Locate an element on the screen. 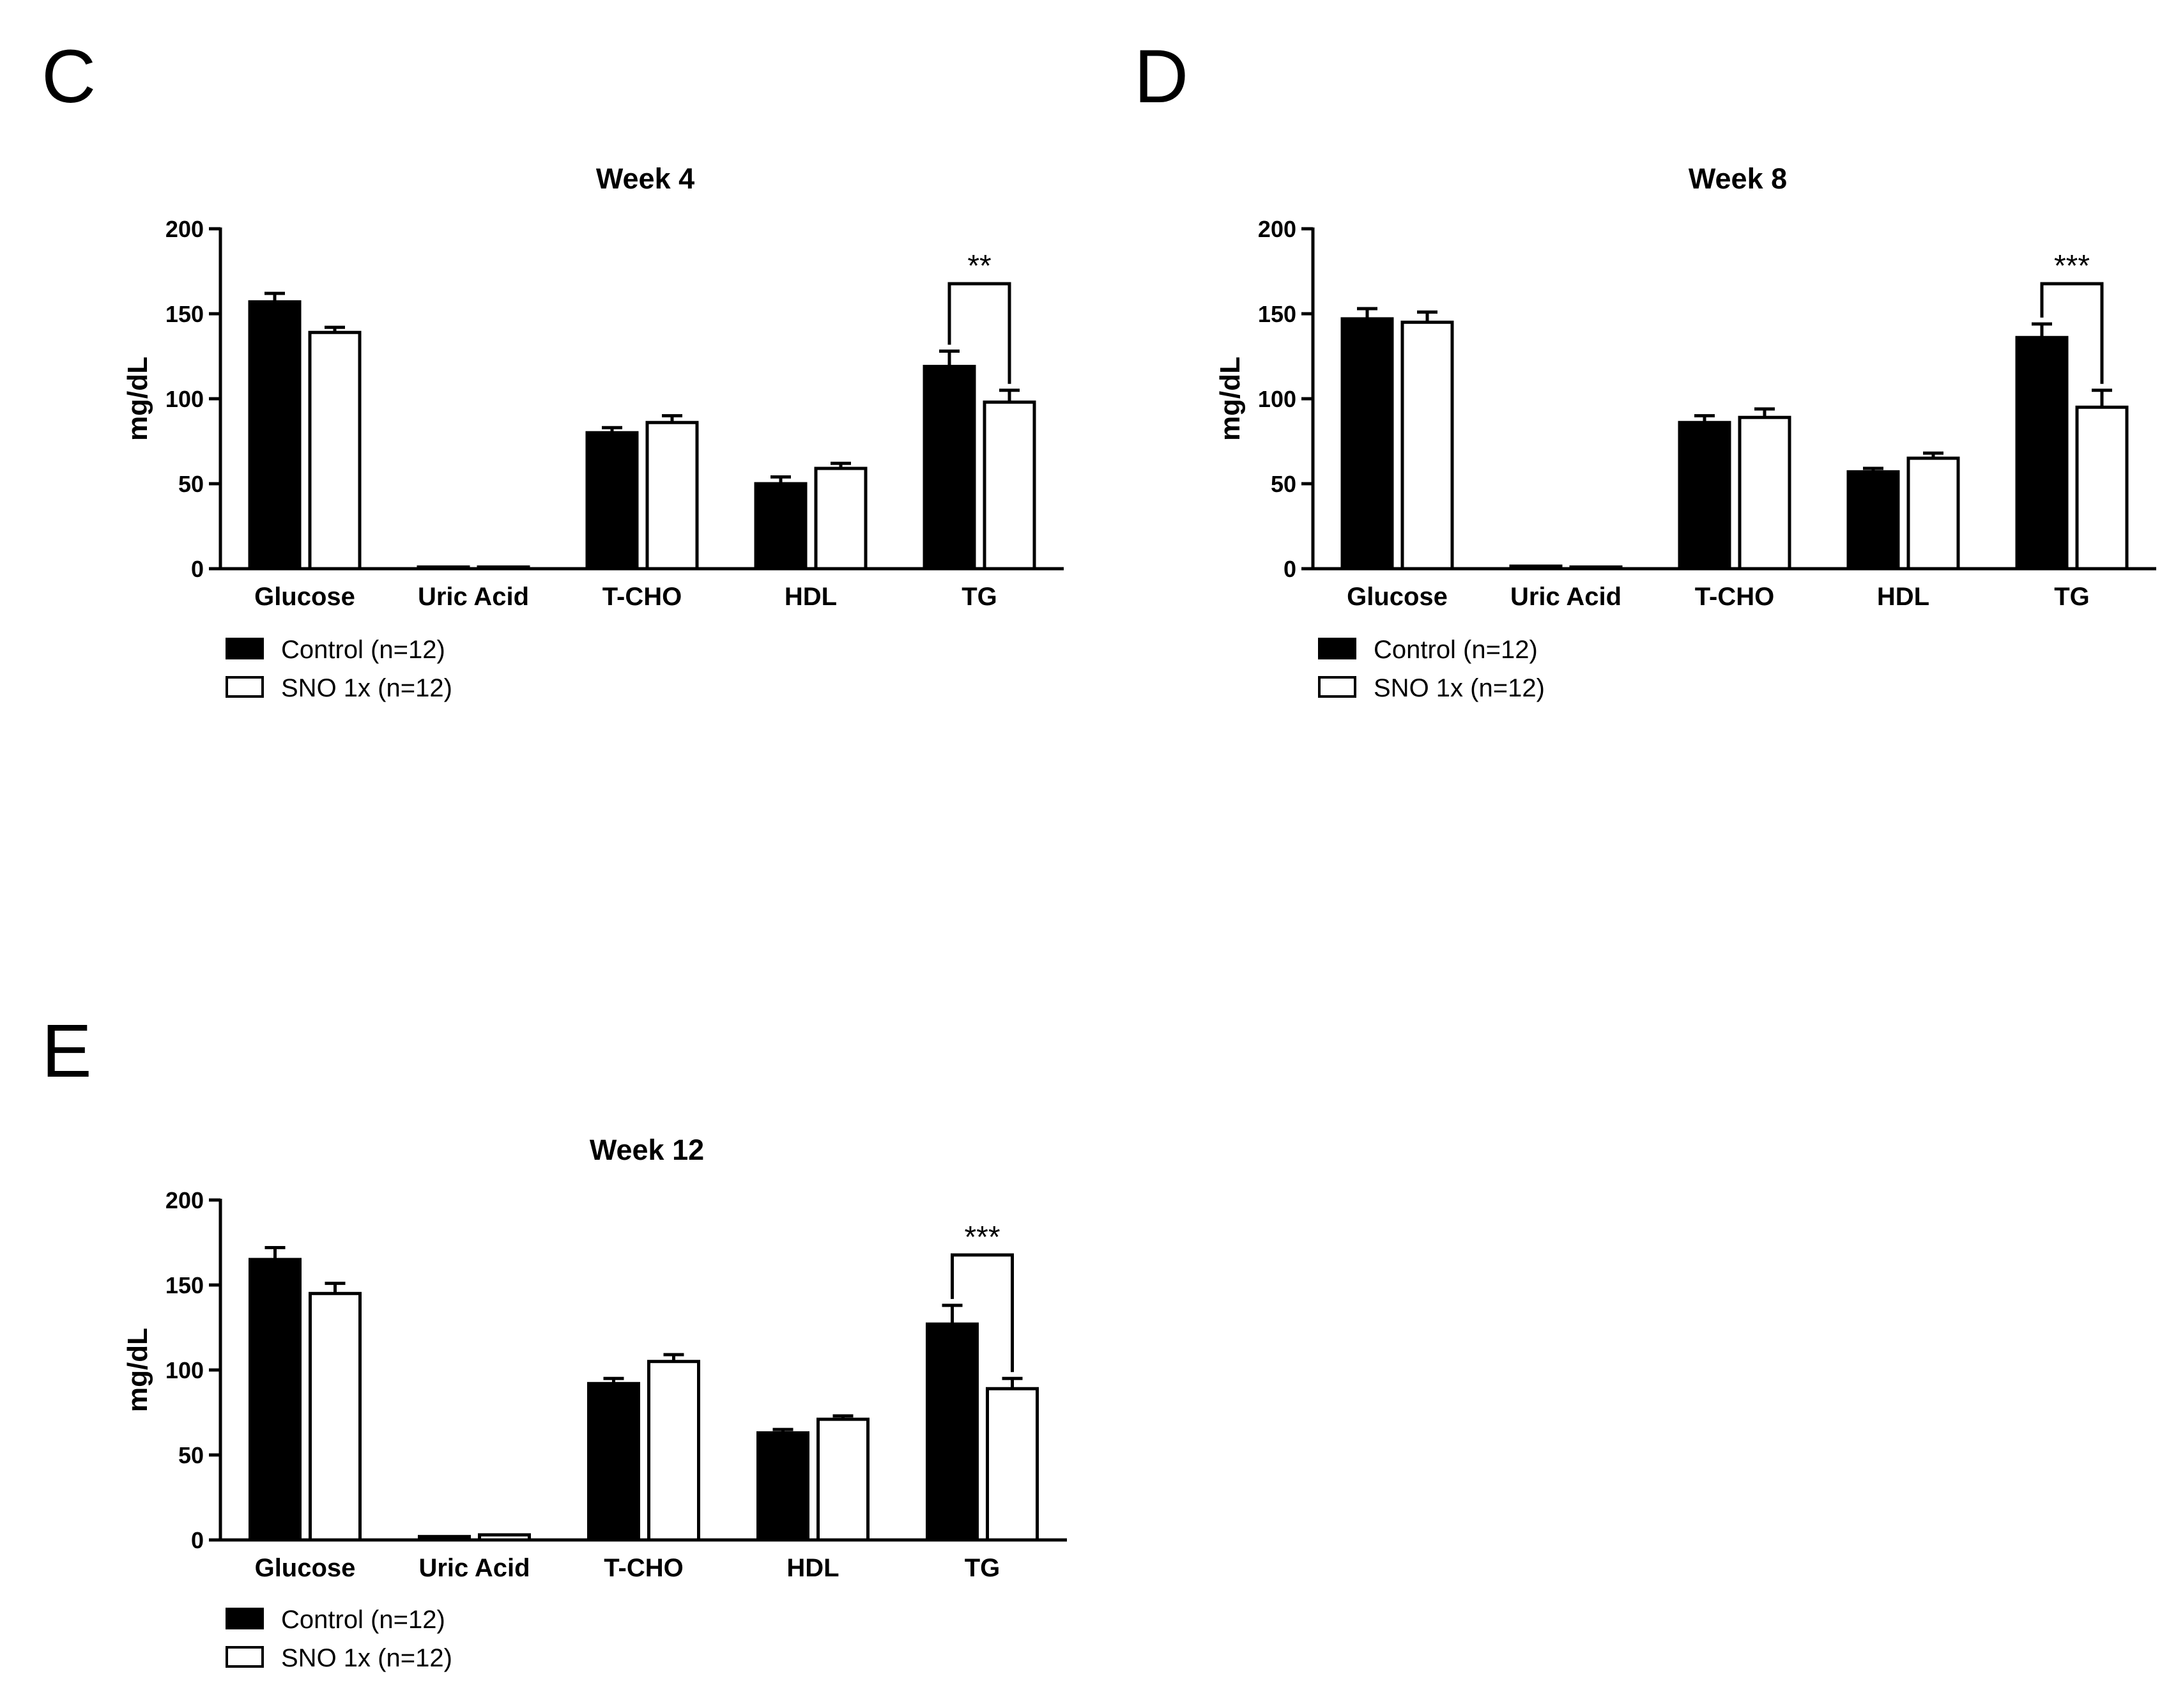 The width and height of the screenshot is (2169, 1708). panel-letter: E is located at coordinates (67, 1051).